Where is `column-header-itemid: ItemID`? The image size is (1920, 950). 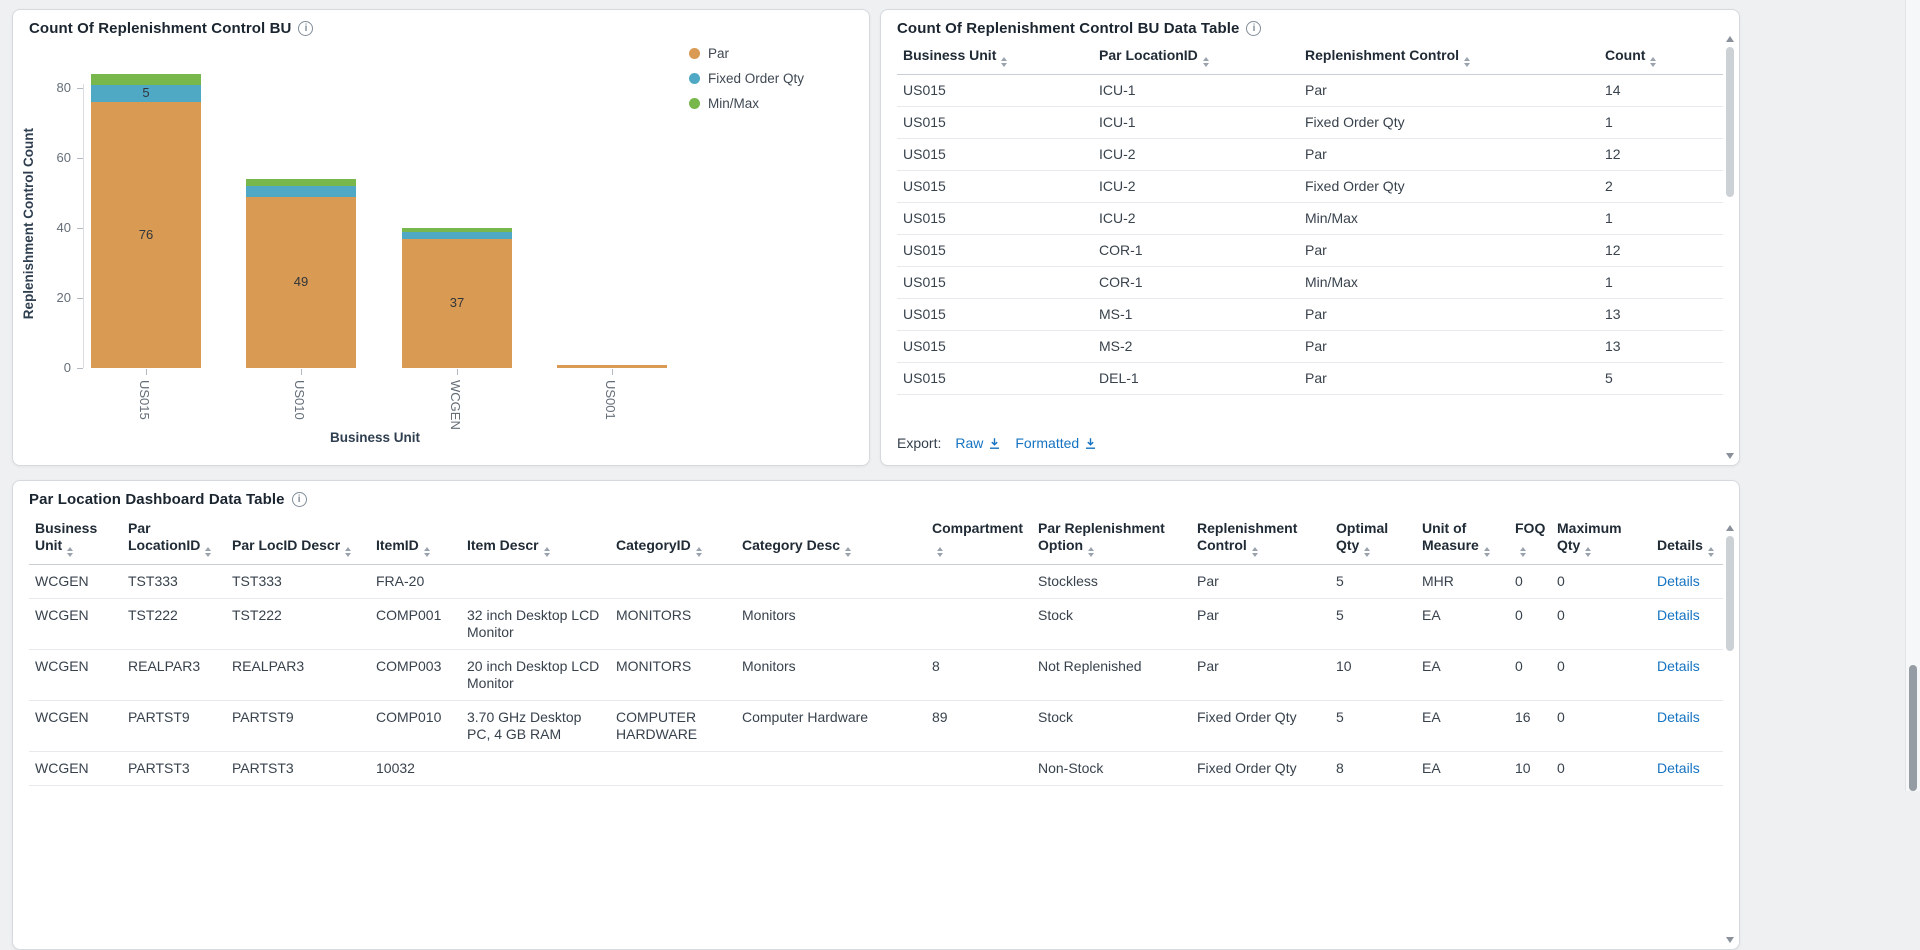 column-header-itemid: ItemID is located at coordinates (415, 540).